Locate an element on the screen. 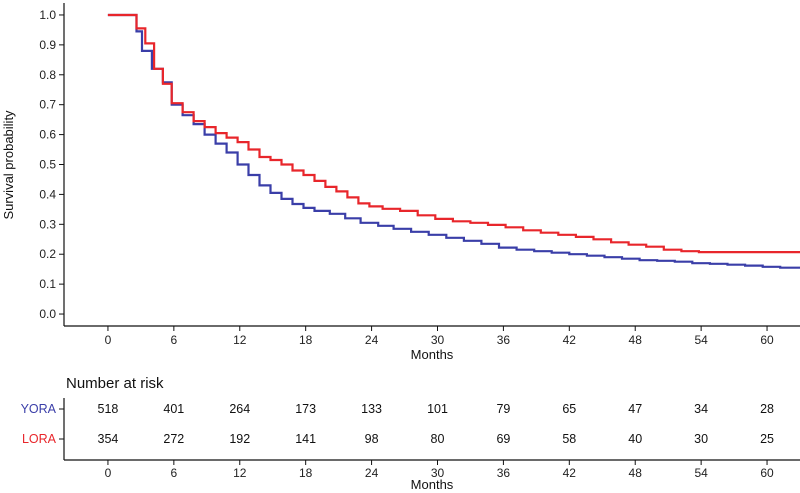  risk-cell: 65 is located at coordinates (569, 409).